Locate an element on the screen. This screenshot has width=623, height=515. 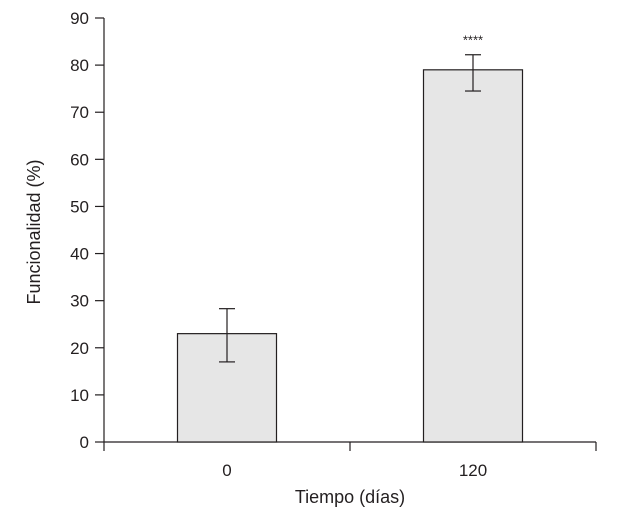
y-tick-label: 0 is located at coordinates (84, 442).